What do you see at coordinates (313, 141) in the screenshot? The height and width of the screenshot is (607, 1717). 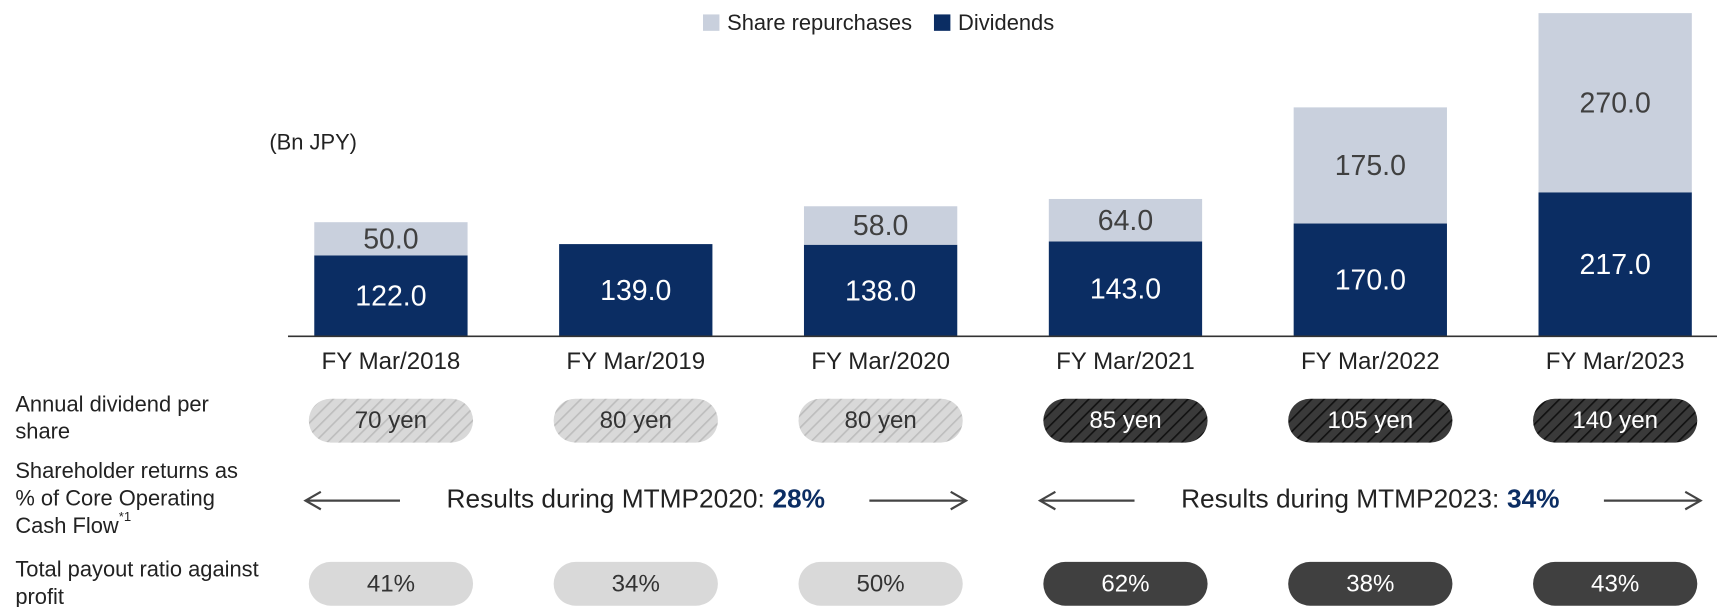 I see `unit-label: (Bn JPY)` at bounding box center [313, 141].